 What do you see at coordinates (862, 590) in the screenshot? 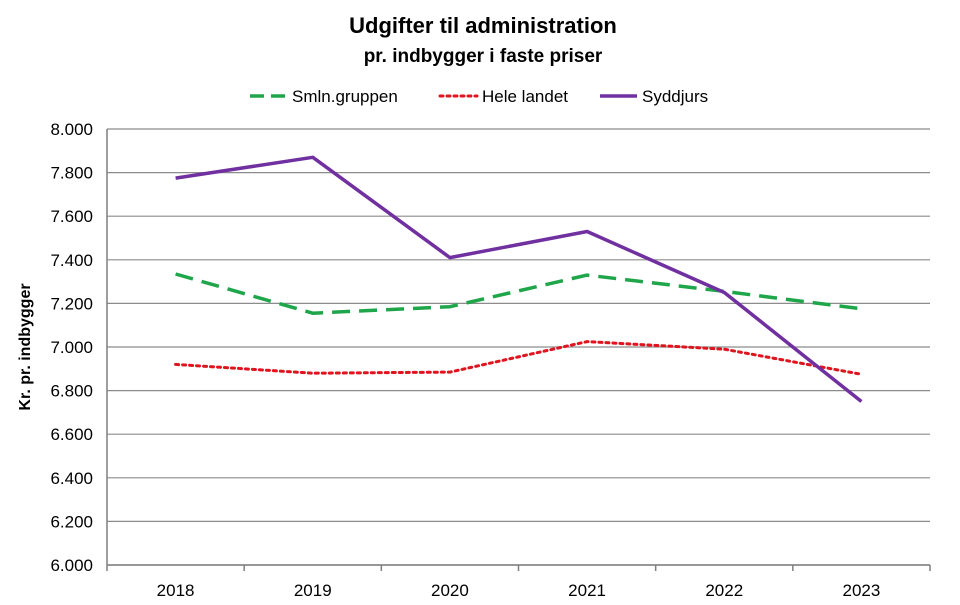
I see `x-tick-label: 2023` at bounding box center [862, 590].